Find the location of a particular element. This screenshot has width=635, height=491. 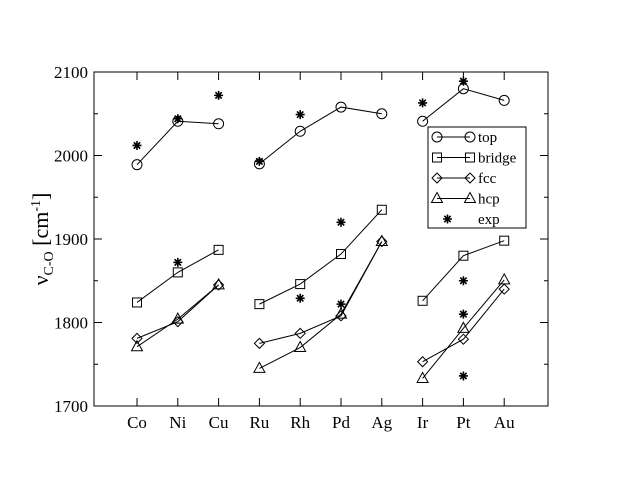

legend-label: fcc is located at coordinates (487, 179).